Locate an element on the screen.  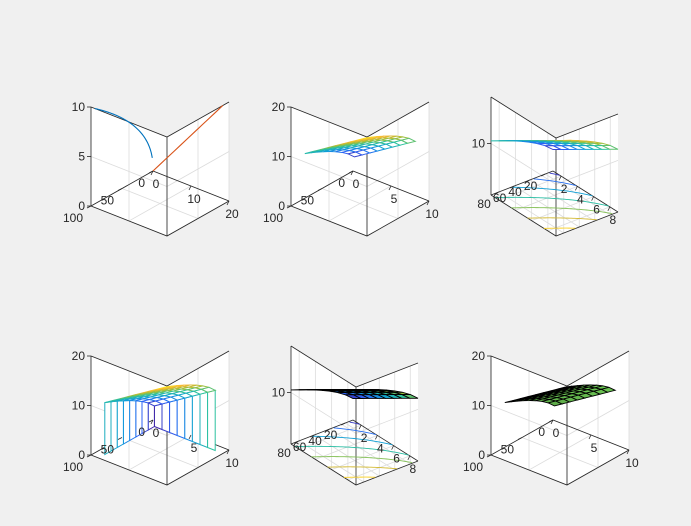
y-tick-label: 20 is located at coordinates (331, 435).